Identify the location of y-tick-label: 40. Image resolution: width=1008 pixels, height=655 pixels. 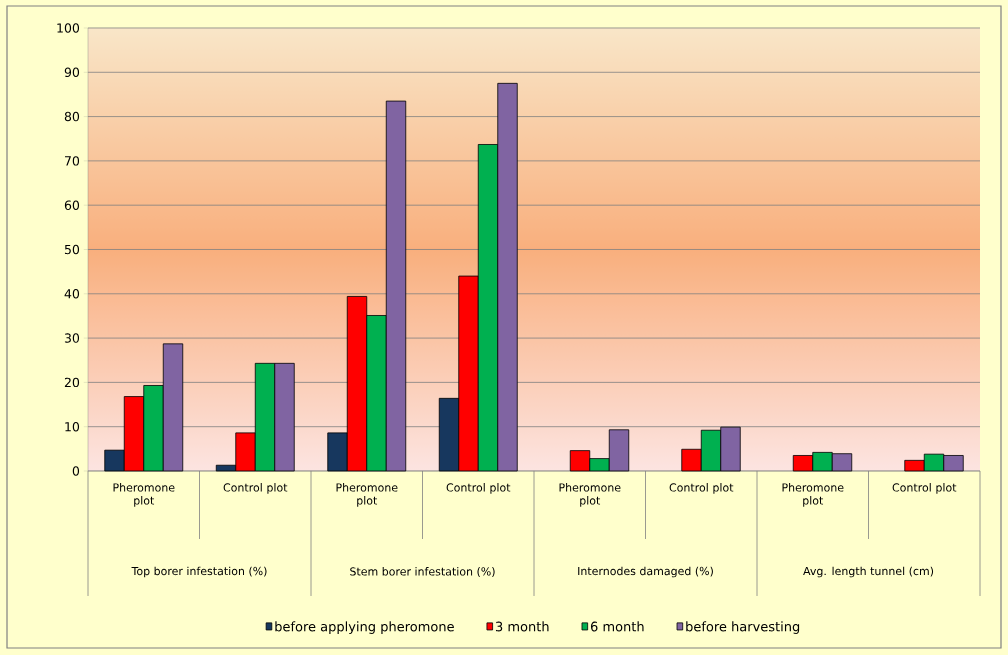
(72, 294).